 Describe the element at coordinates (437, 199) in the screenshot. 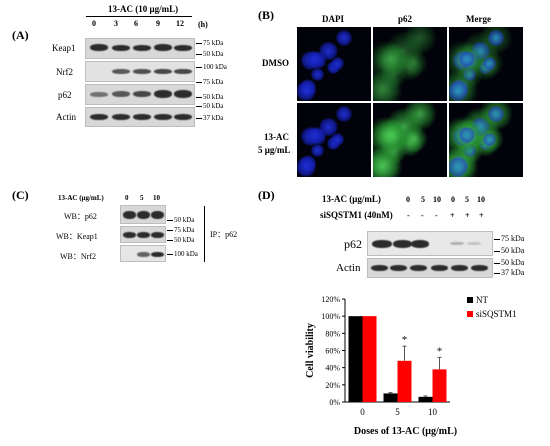

I see `panel-d-dose-3: 10` at that location.